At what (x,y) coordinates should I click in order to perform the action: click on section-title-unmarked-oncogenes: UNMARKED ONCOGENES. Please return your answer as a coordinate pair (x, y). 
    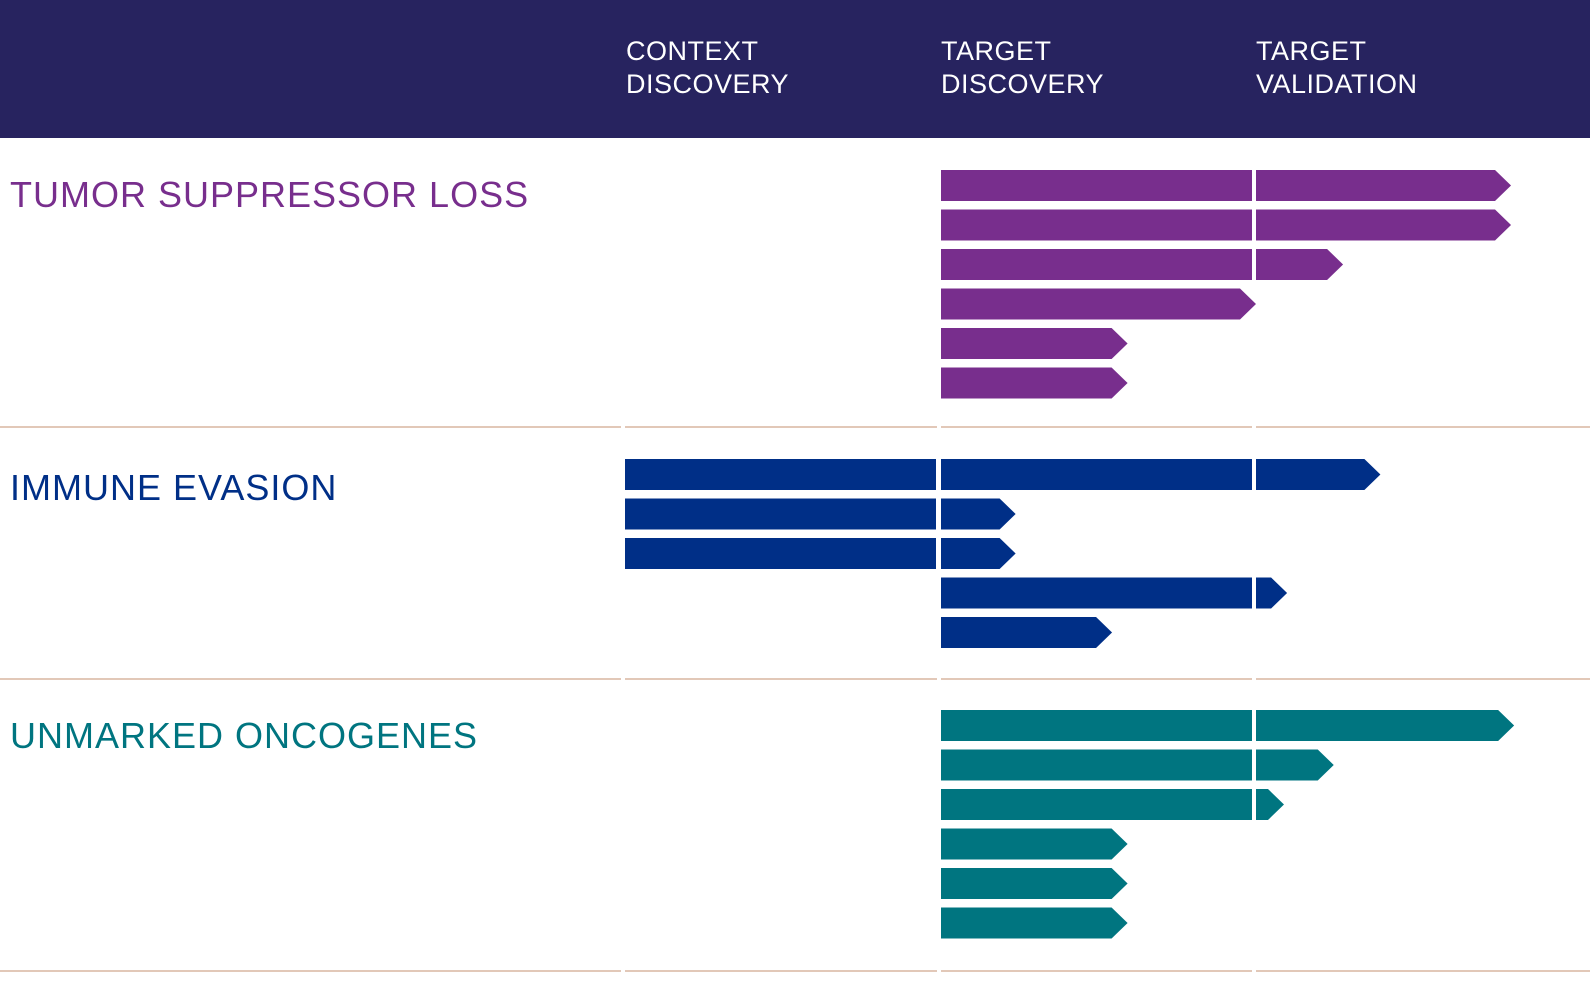
    Looking at the image, I should click on (244, 735).